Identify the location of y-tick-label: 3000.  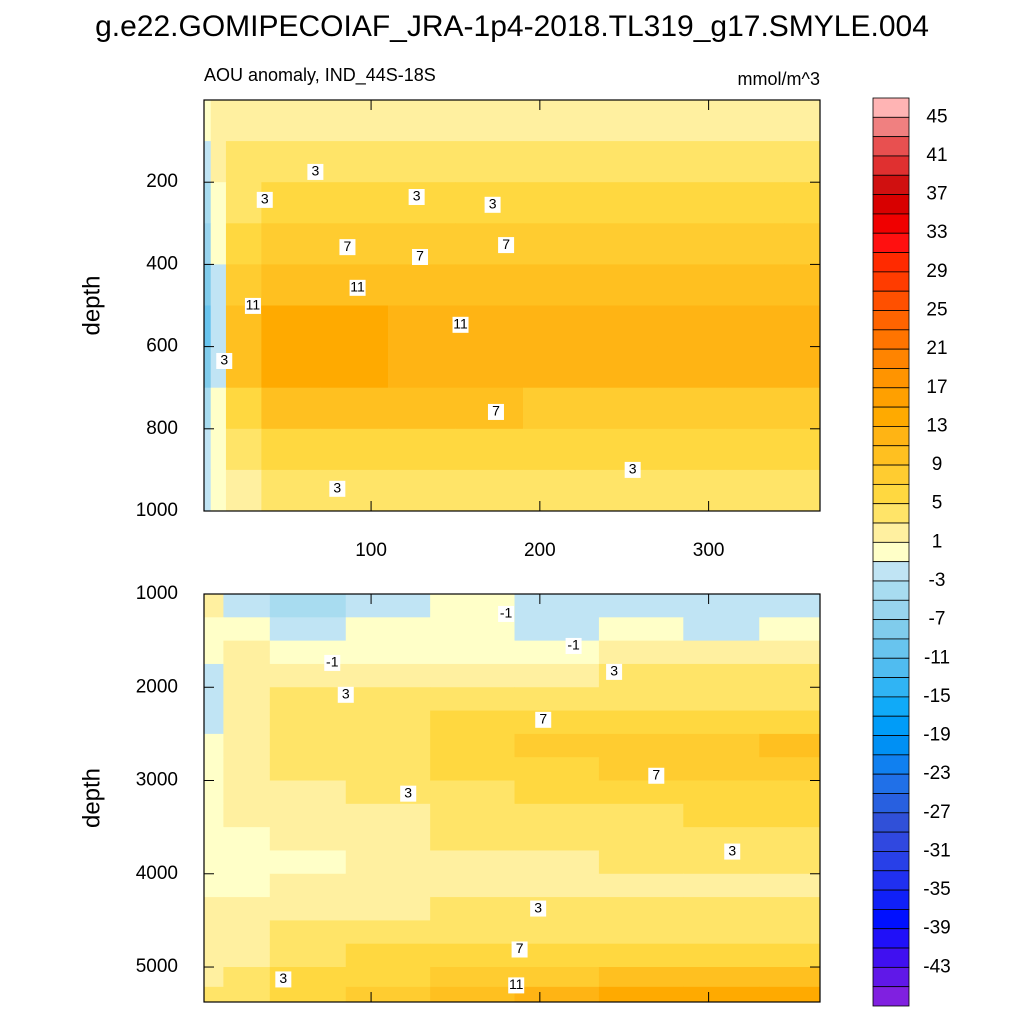
(157, 780).